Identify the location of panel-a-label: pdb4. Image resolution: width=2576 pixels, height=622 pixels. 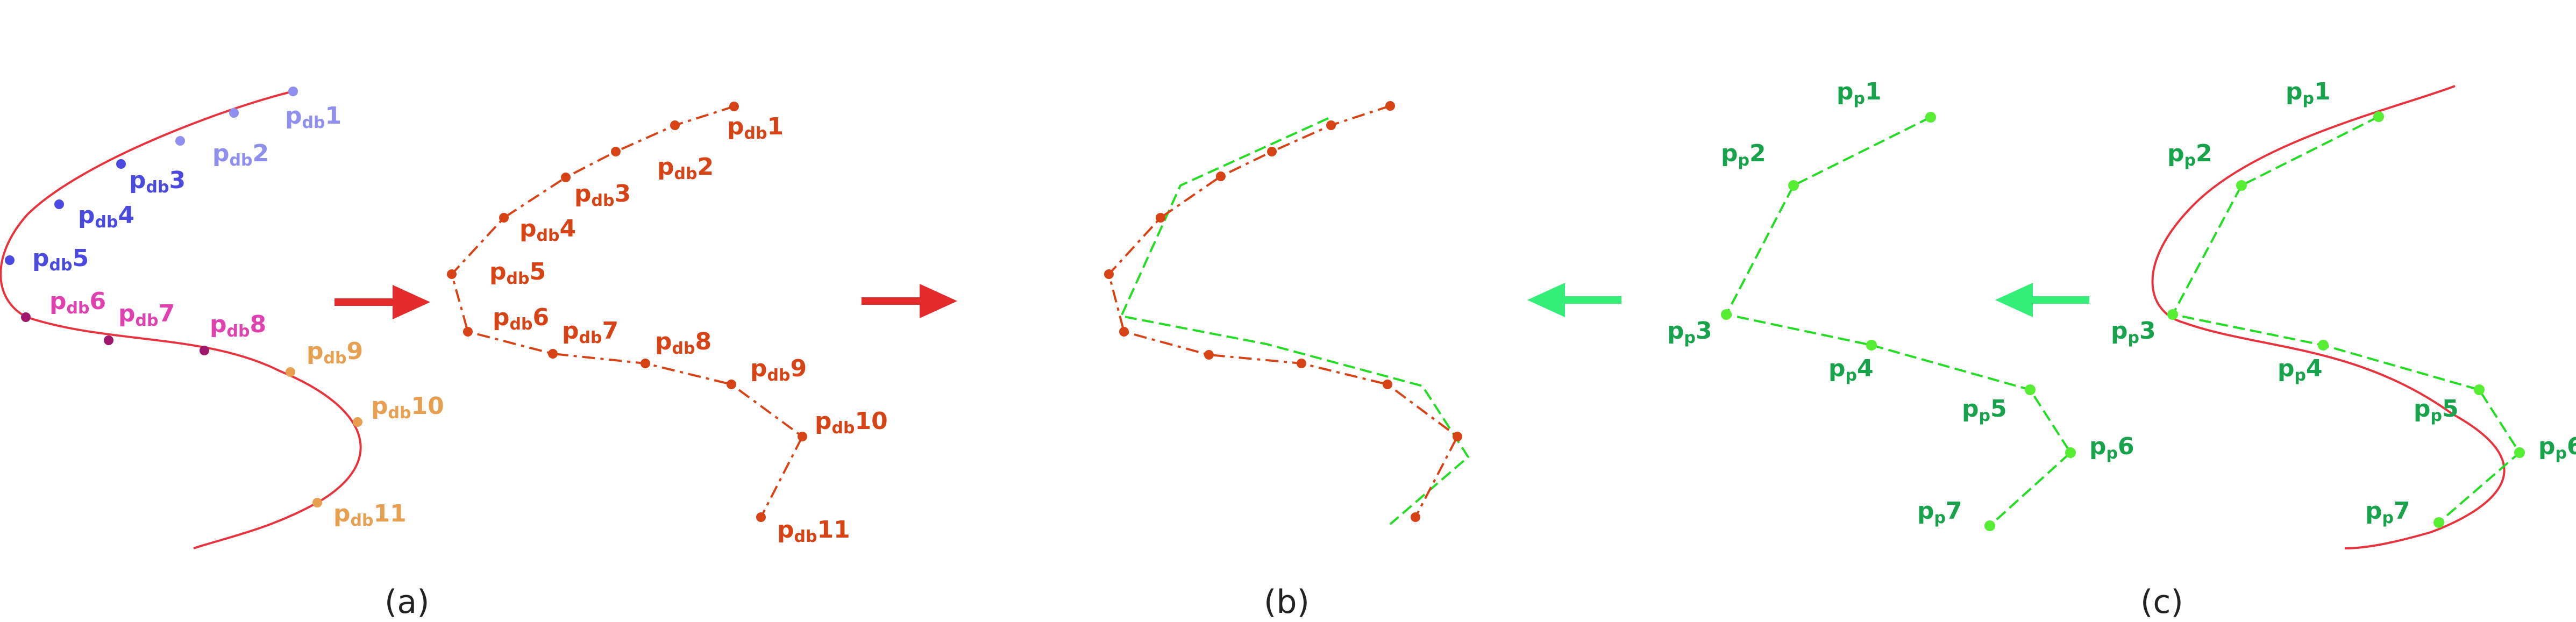
(106, 217).